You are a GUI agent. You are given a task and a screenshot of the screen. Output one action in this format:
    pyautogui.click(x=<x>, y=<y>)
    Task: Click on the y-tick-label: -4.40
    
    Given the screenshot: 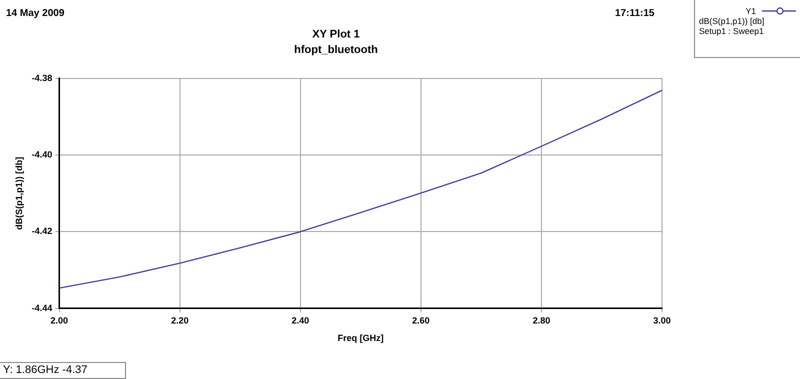 What is the action you would take?
    pyautogui.click(x=42, y=155)
    